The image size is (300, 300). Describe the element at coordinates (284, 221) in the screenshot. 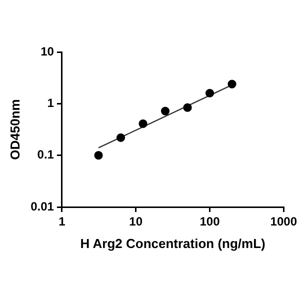

I see `x-tick-label: 1000` at that location.